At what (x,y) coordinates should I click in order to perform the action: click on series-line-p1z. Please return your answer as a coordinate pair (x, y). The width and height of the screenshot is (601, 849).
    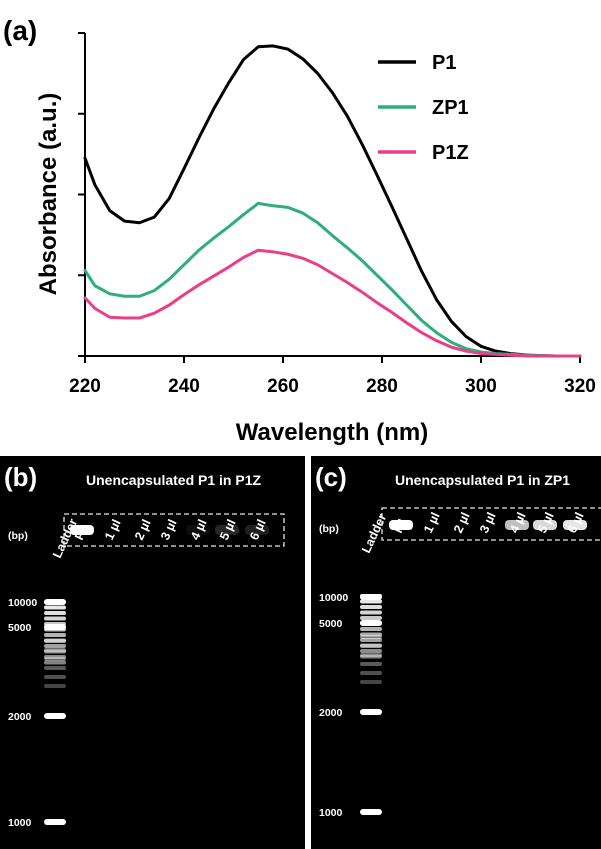
    Looking at the image, I should click on (332, 303).